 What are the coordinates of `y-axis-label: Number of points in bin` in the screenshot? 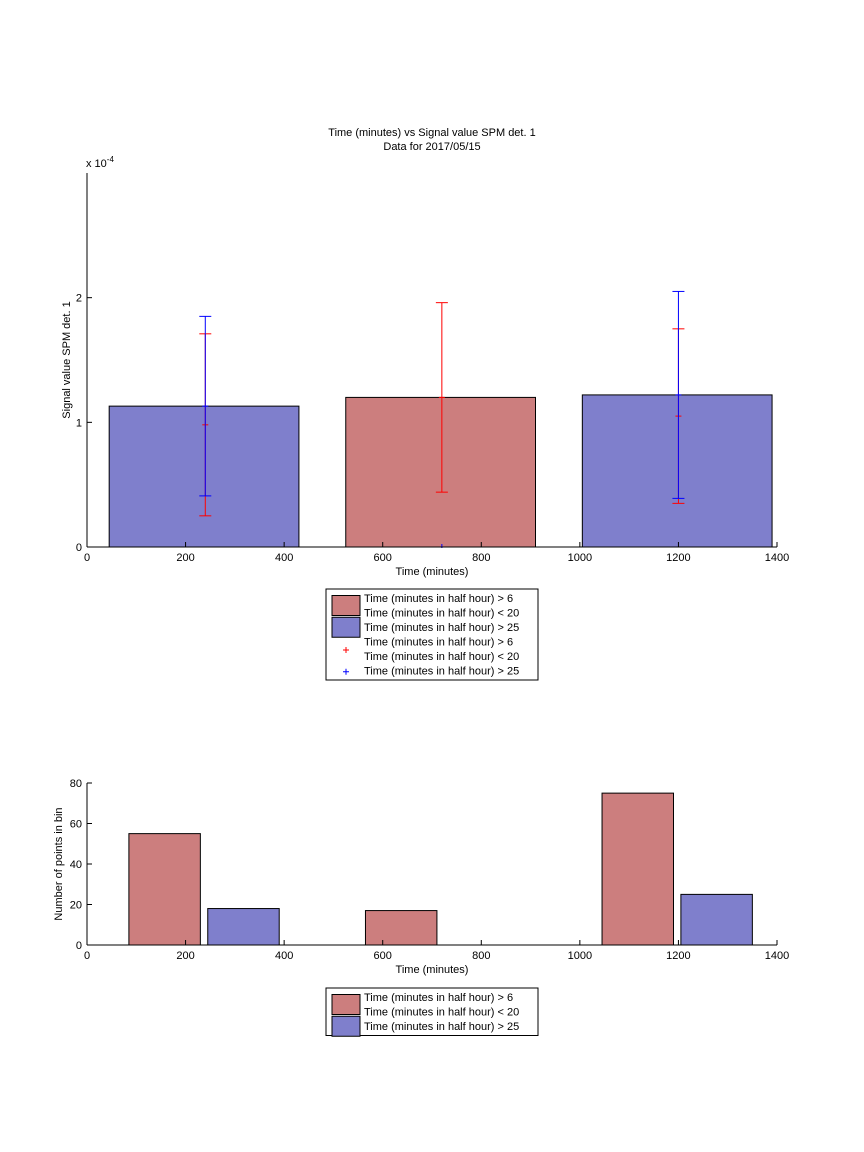 It's located at (59, 863).